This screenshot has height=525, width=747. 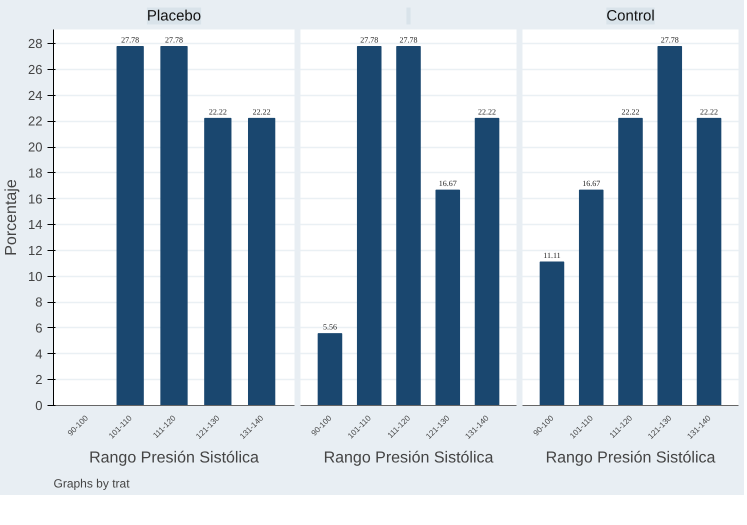 What do you see at coordinates (329, 327) in the screenshot?
I see `data-label: 5.56` at bounding box center [329, 327].